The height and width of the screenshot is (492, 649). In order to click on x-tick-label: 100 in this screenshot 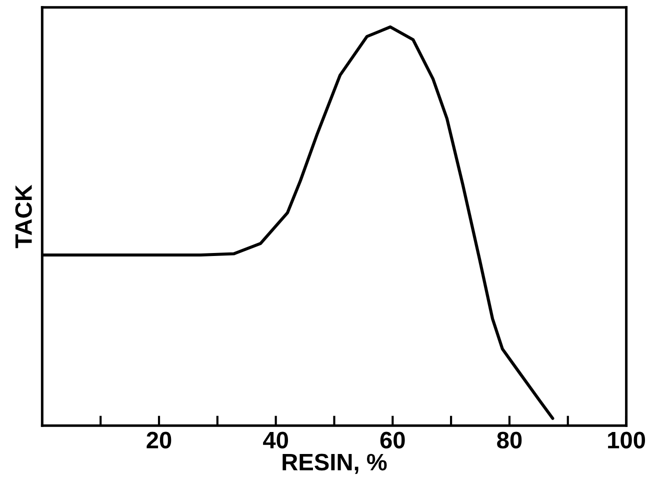, I will do `click(627, 440)`.